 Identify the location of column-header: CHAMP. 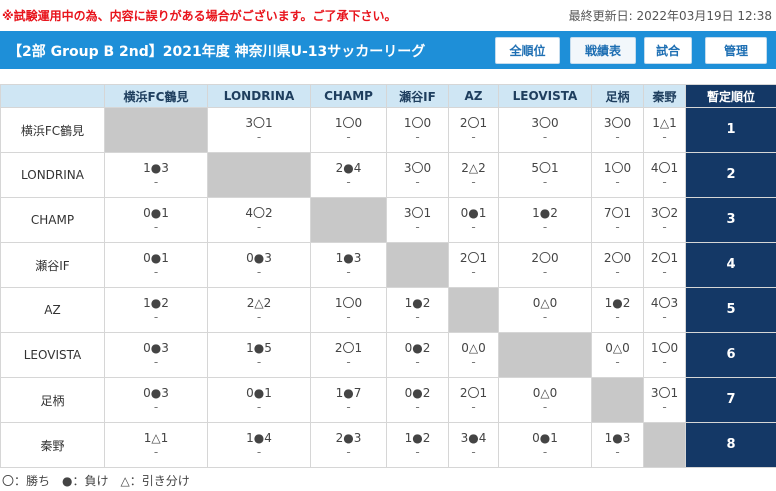
(348, 96).